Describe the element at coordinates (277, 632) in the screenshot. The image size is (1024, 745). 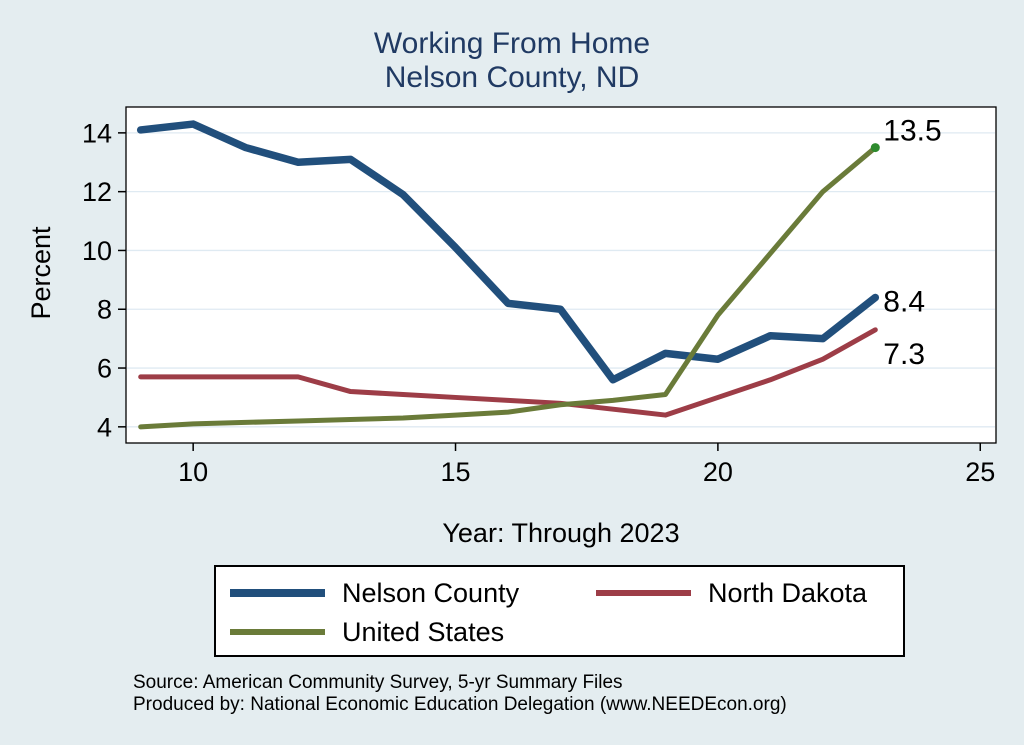
I see `legend-swatch-united-states` at that location.